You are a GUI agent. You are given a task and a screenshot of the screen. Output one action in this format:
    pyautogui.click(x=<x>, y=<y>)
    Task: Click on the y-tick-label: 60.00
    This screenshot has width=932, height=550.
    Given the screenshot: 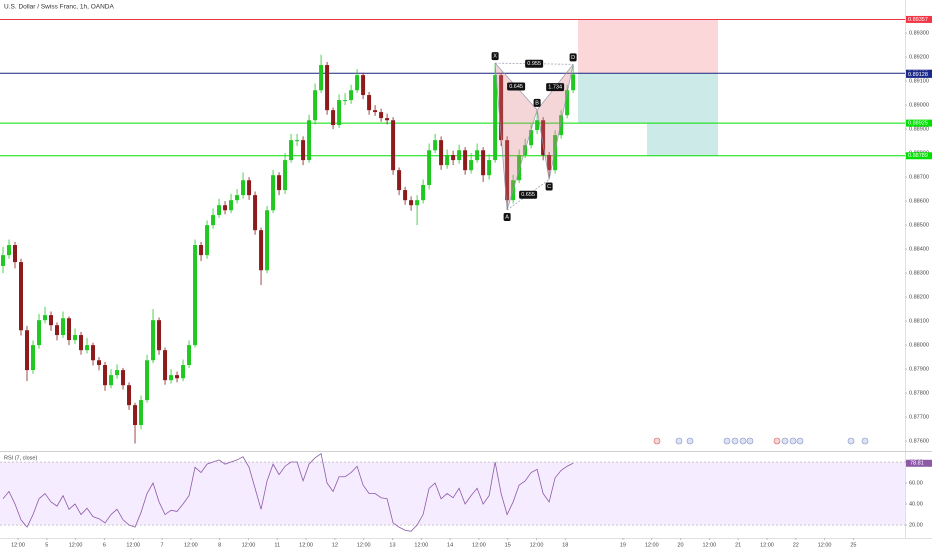 What is the action you would take?
    pyautogui.click(x=916, y=483)
    